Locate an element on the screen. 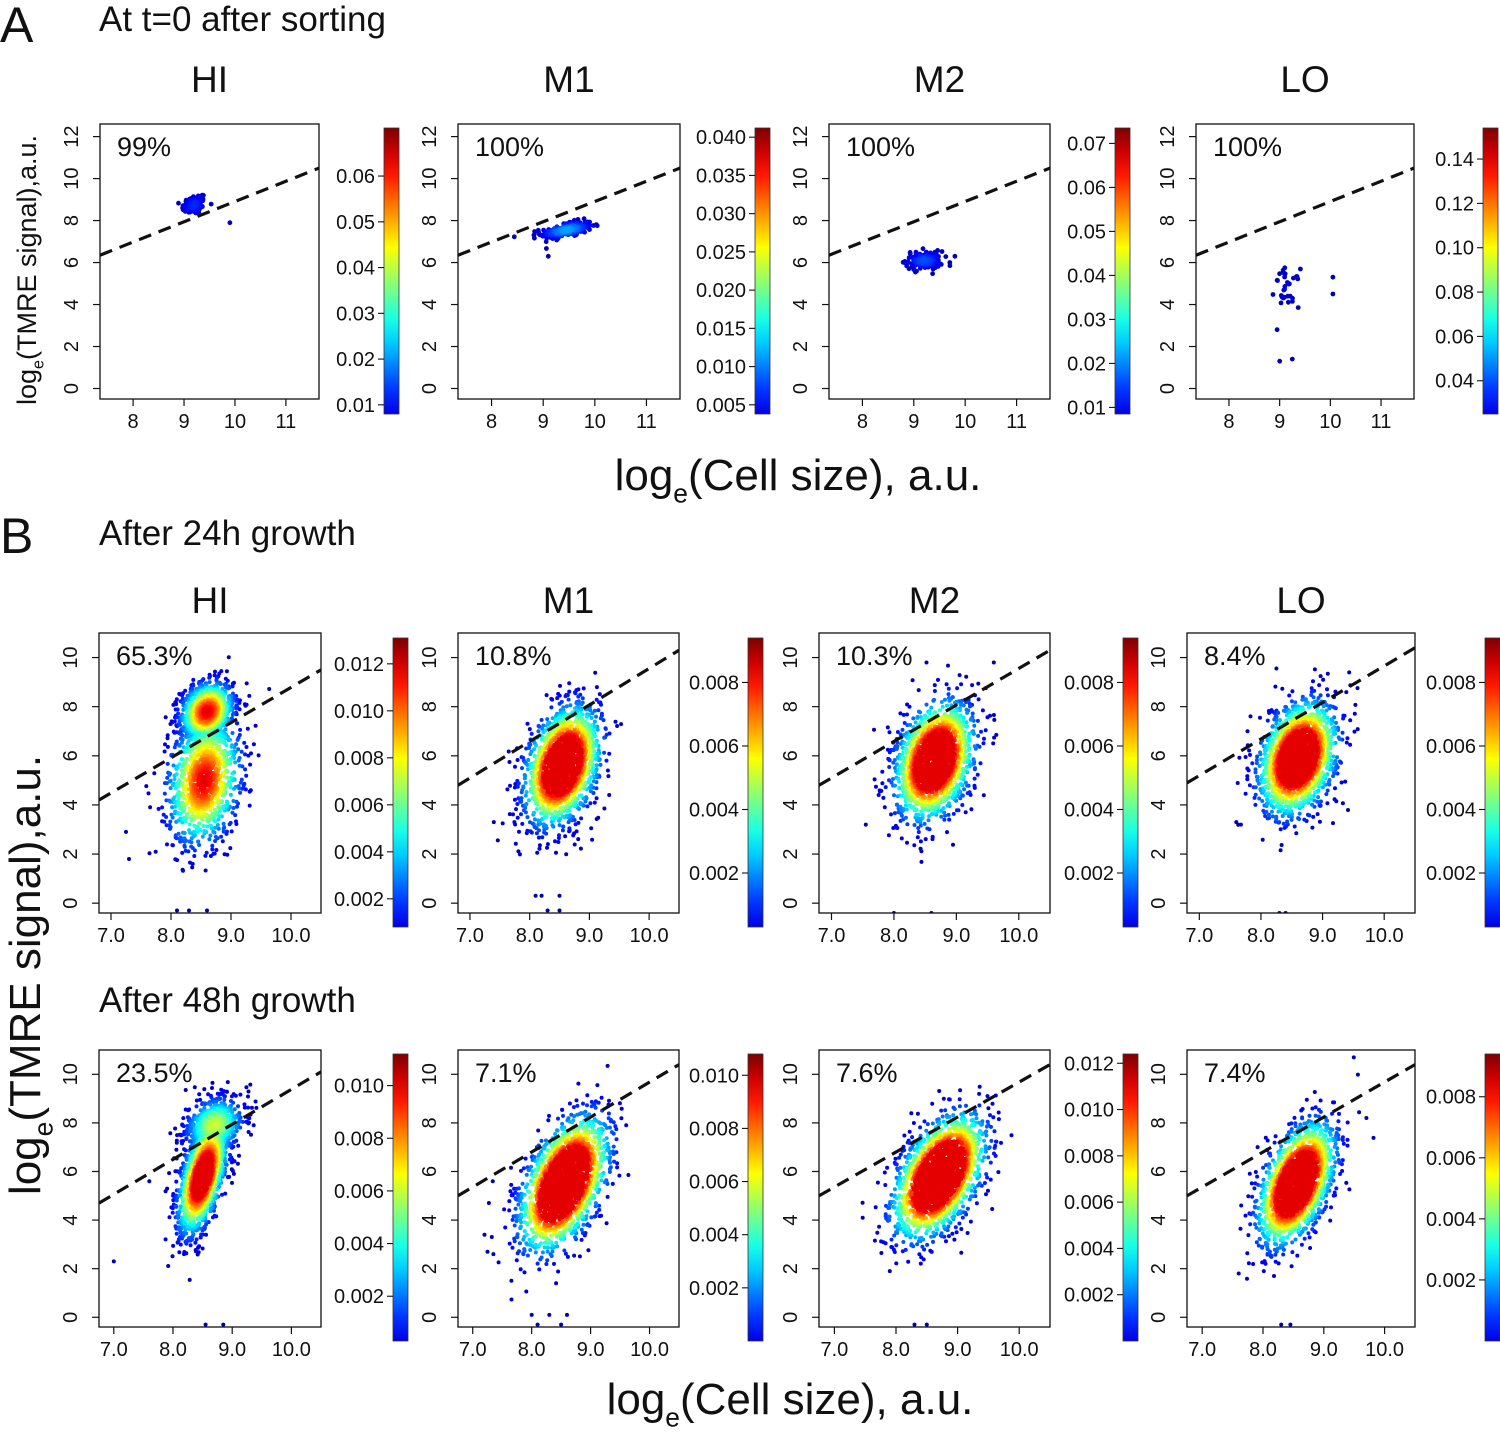  y-tick-label: 8 is located at coordinates (72, 220).